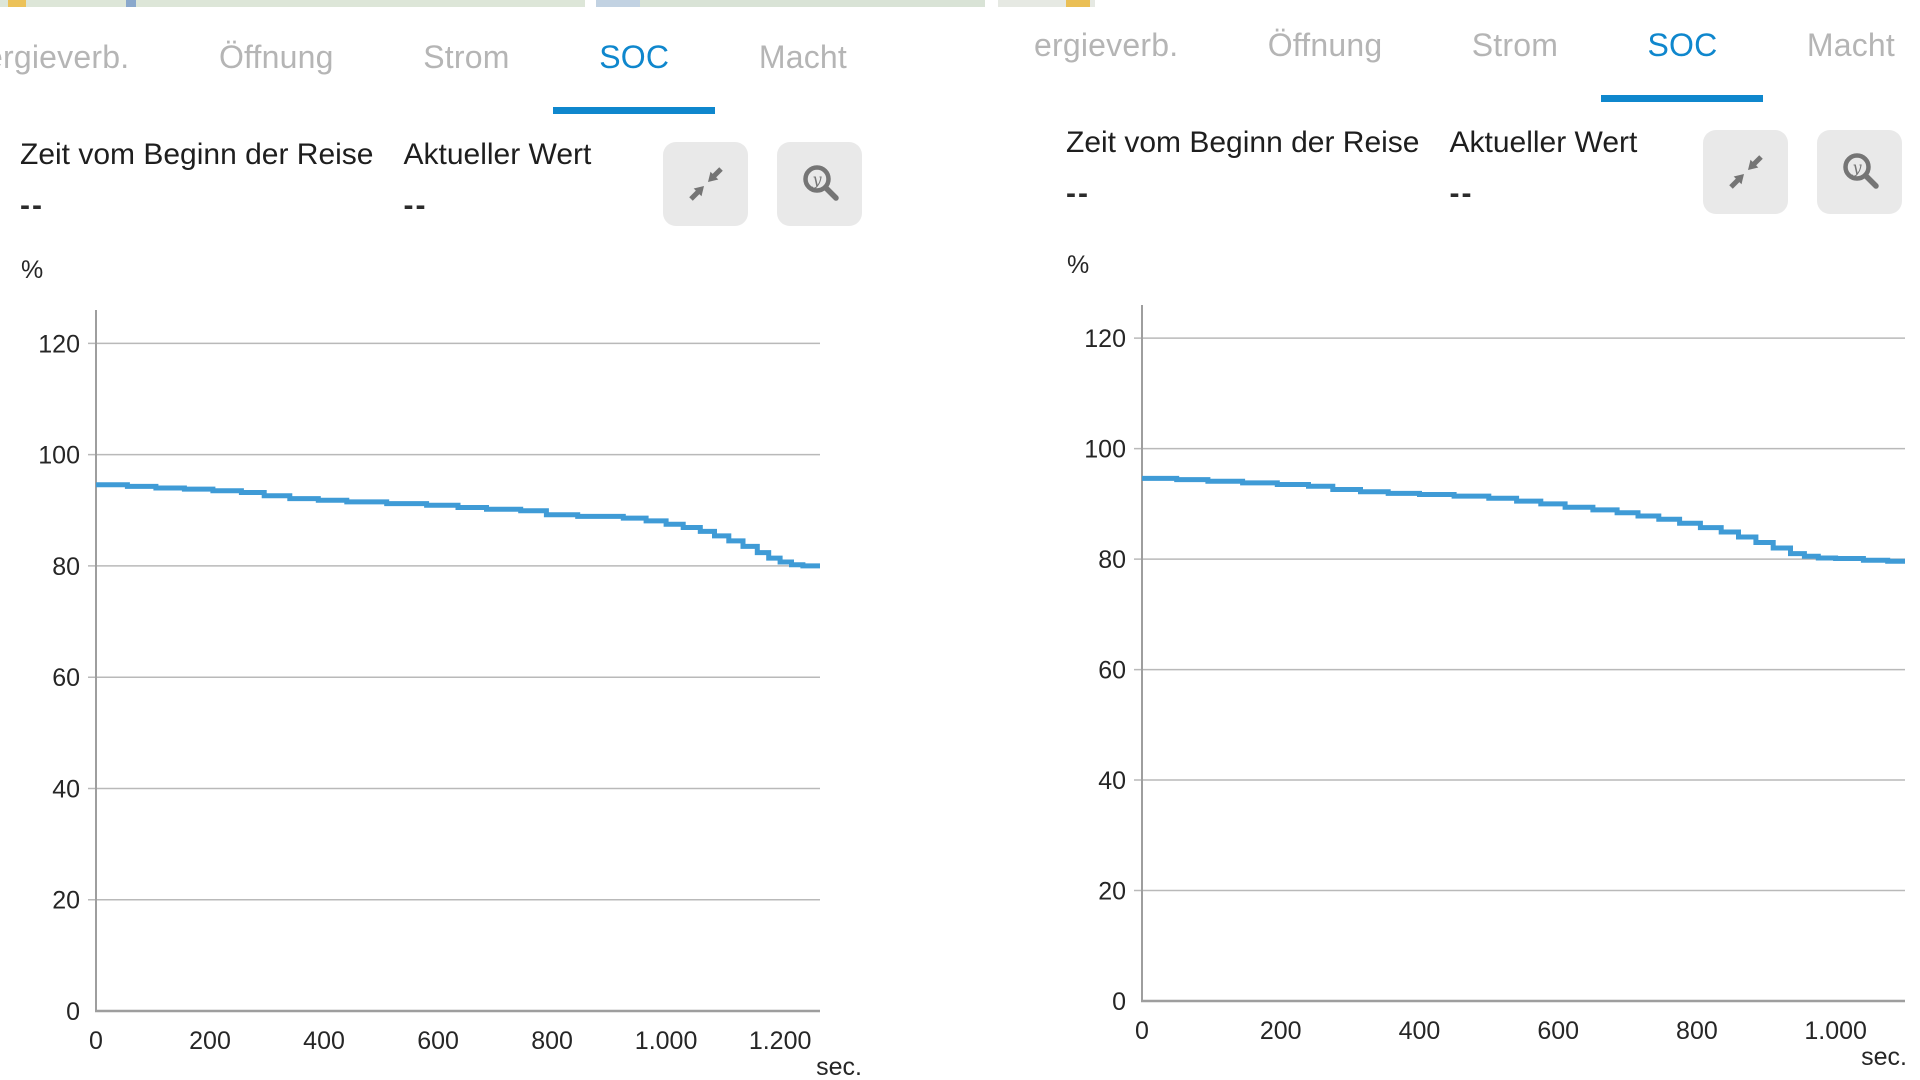  I want to click on x-tick-label: 1.200, so click(780, 1041).